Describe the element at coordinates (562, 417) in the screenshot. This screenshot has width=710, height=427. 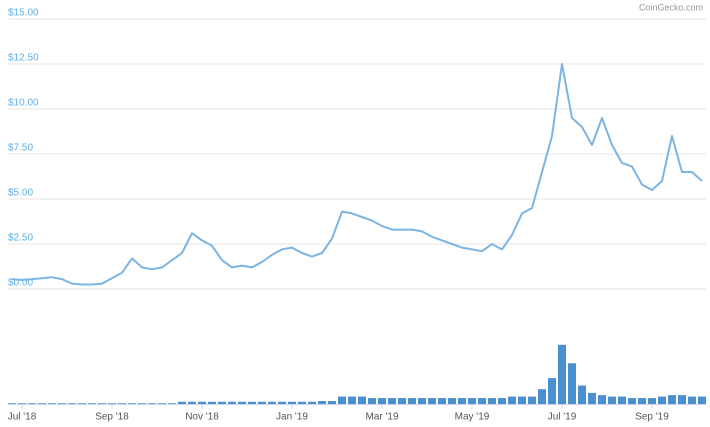
I see `x-tick-label: Jul '19` at that location.